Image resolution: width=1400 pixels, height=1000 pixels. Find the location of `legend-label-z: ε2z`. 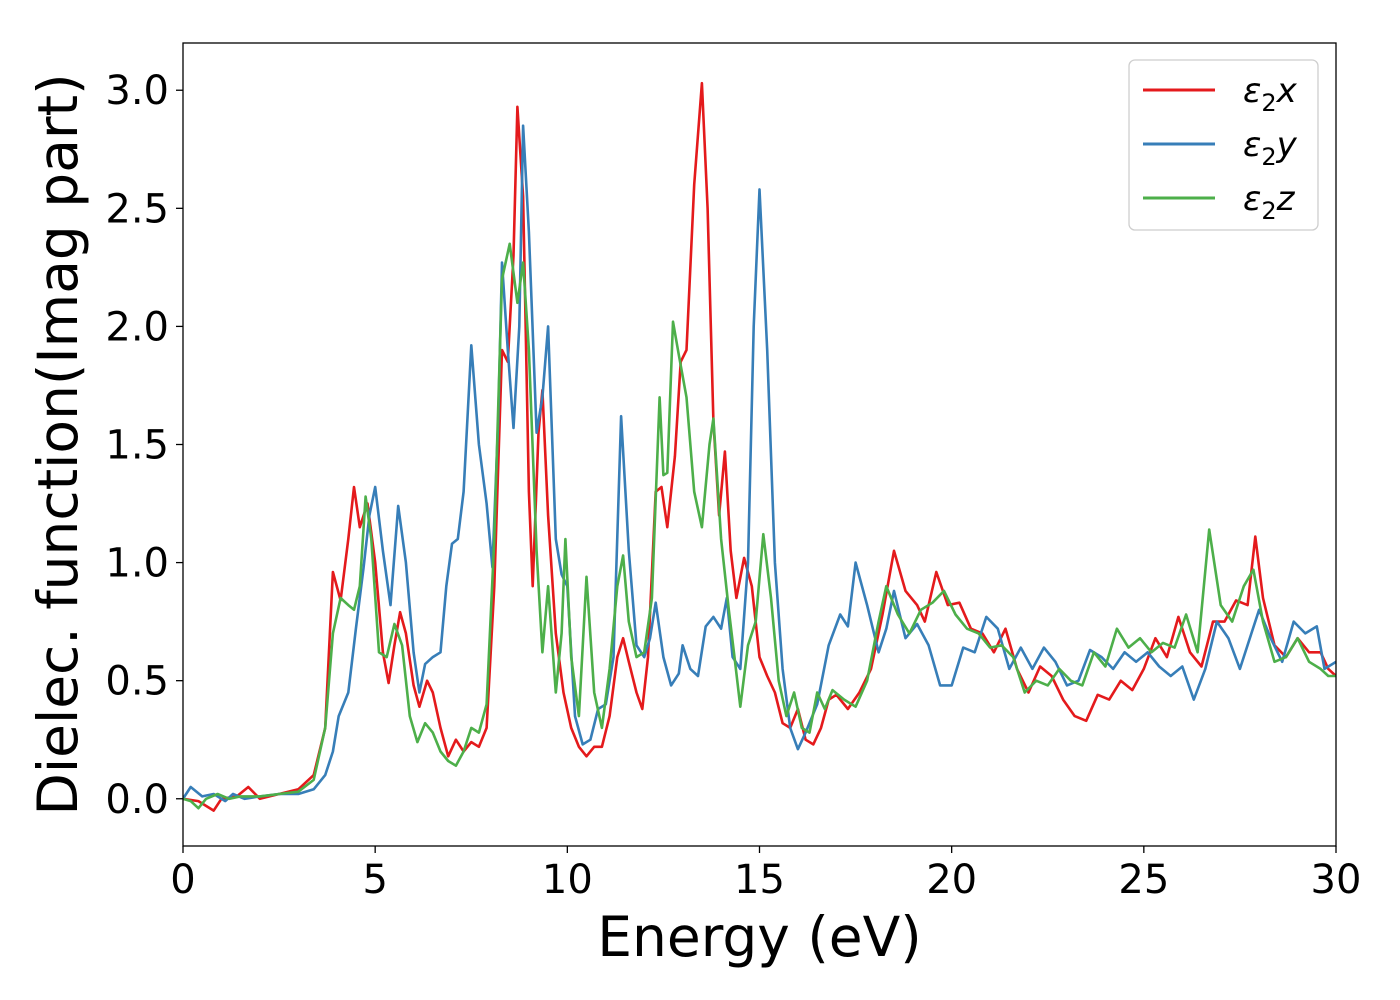

legend-label-z: ε2z is located at coordinates (1269, 202).